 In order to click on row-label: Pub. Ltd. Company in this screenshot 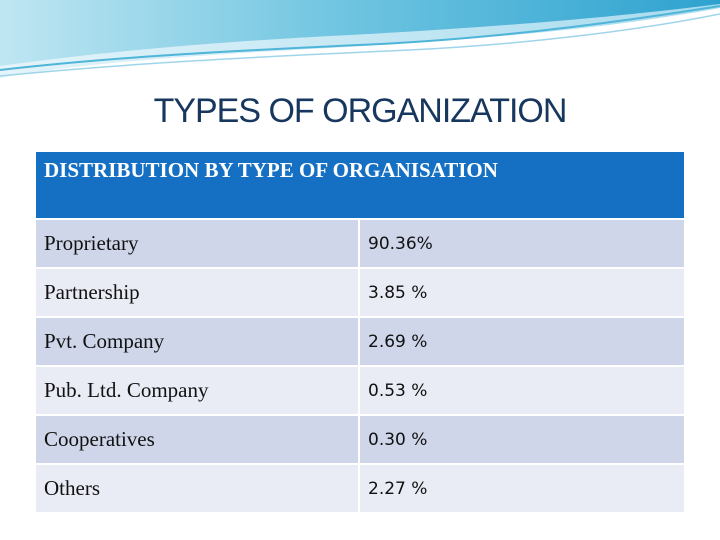, I will do `click(198, 391)`.